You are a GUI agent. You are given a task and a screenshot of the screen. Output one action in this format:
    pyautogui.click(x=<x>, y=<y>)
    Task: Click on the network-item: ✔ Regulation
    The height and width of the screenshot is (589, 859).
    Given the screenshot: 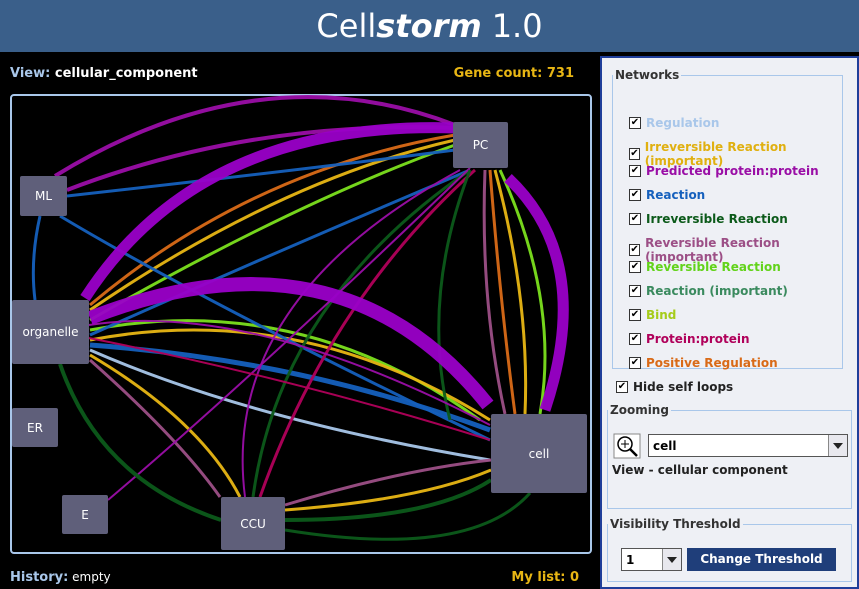 What is the action you would take?
    pyautogui.click(x=674, y=123)
    